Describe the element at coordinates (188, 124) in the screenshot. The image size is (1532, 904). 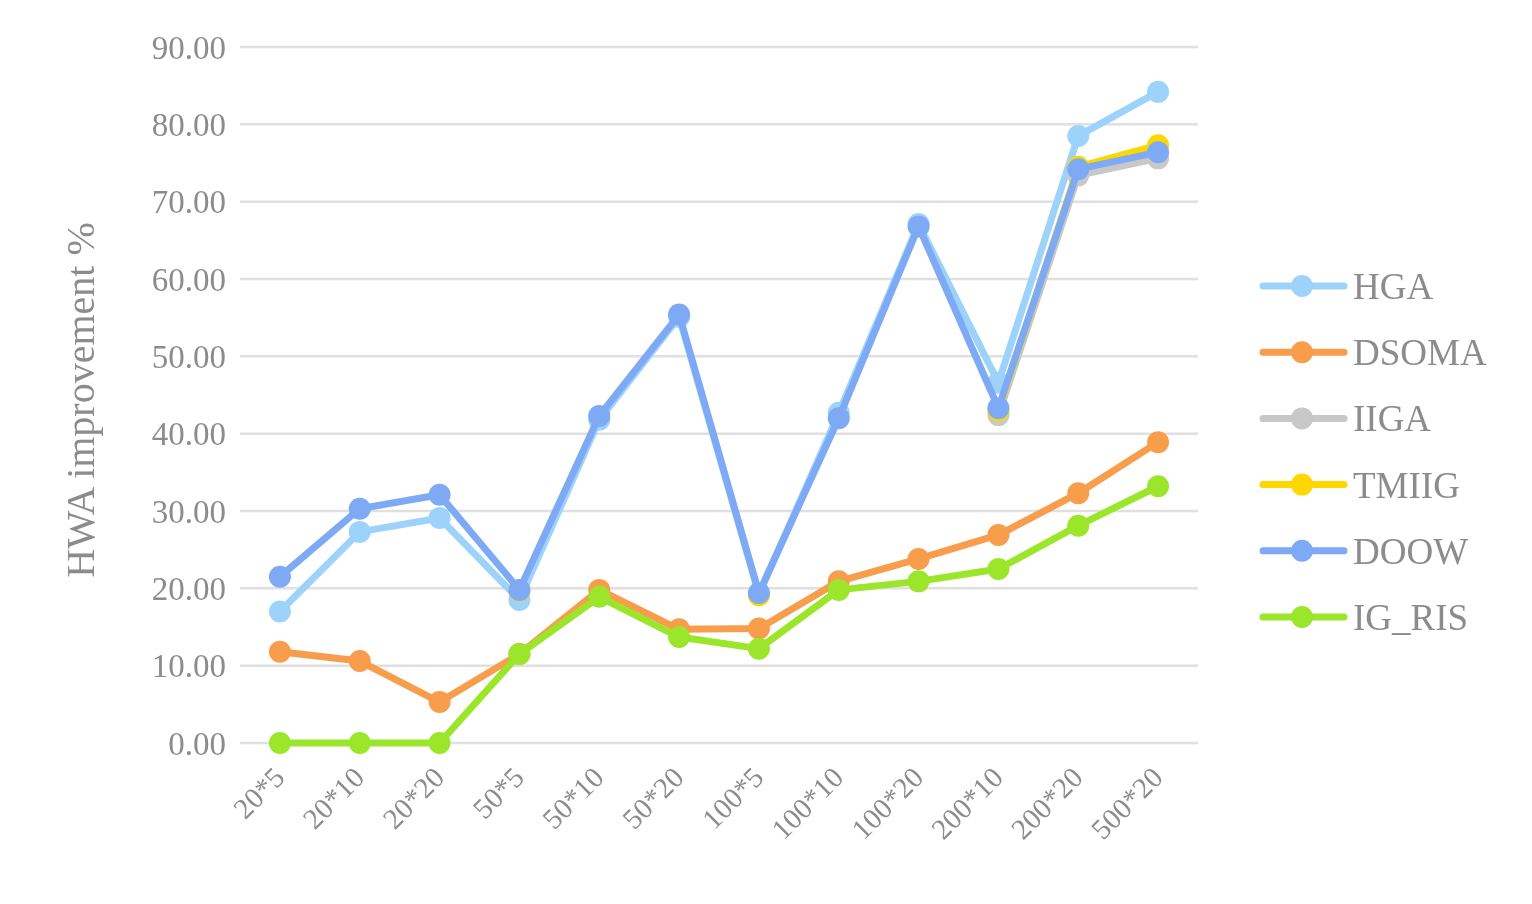
I see `y-tick-label: 80.00` at that location.